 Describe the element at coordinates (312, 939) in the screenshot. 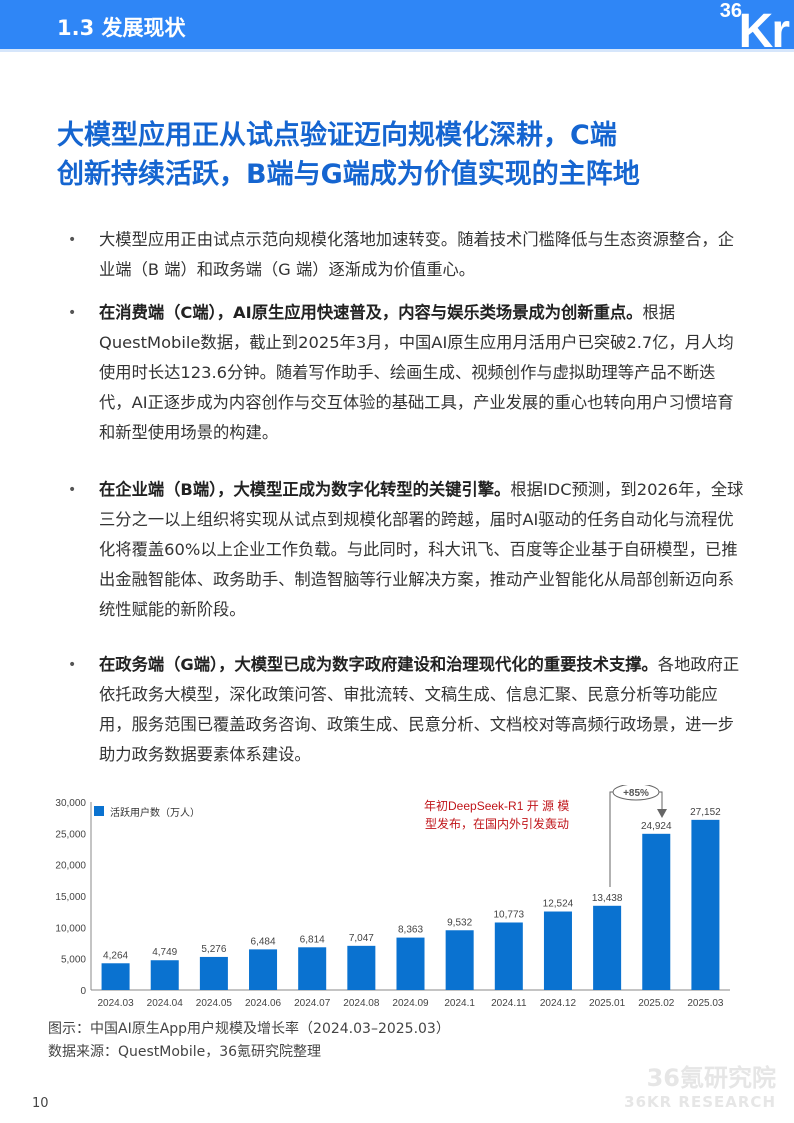

I see `data-label: 6,814` at that location.